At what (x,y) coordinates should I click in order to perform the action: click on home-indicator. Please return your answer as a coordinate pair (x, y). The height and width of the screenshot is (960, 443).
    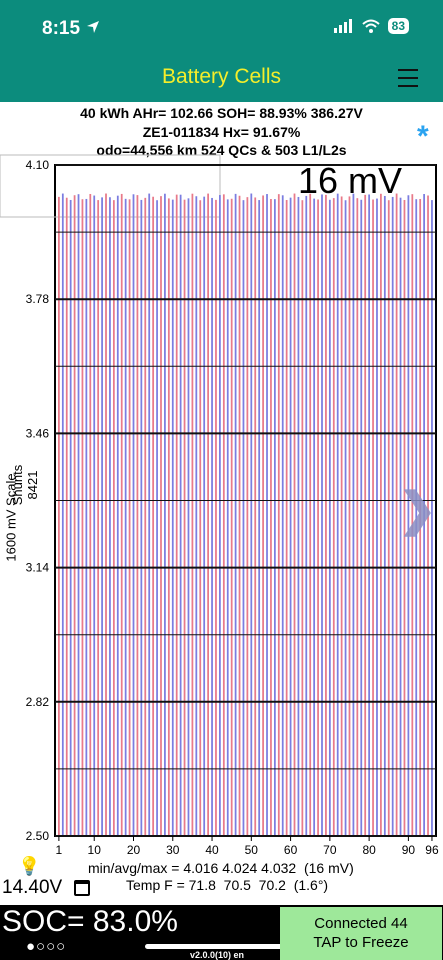
    Looking at the image, I should click on (219, 946).